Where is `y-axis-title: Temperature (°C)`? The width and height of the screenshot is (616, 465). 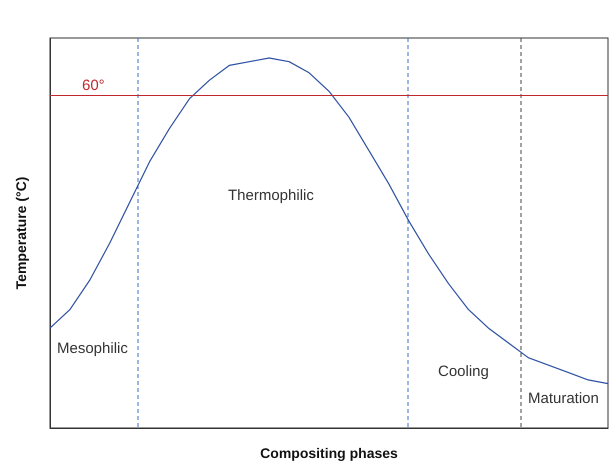
y-axis-title: Temperature (°C) is located at coordinates (21, 233).